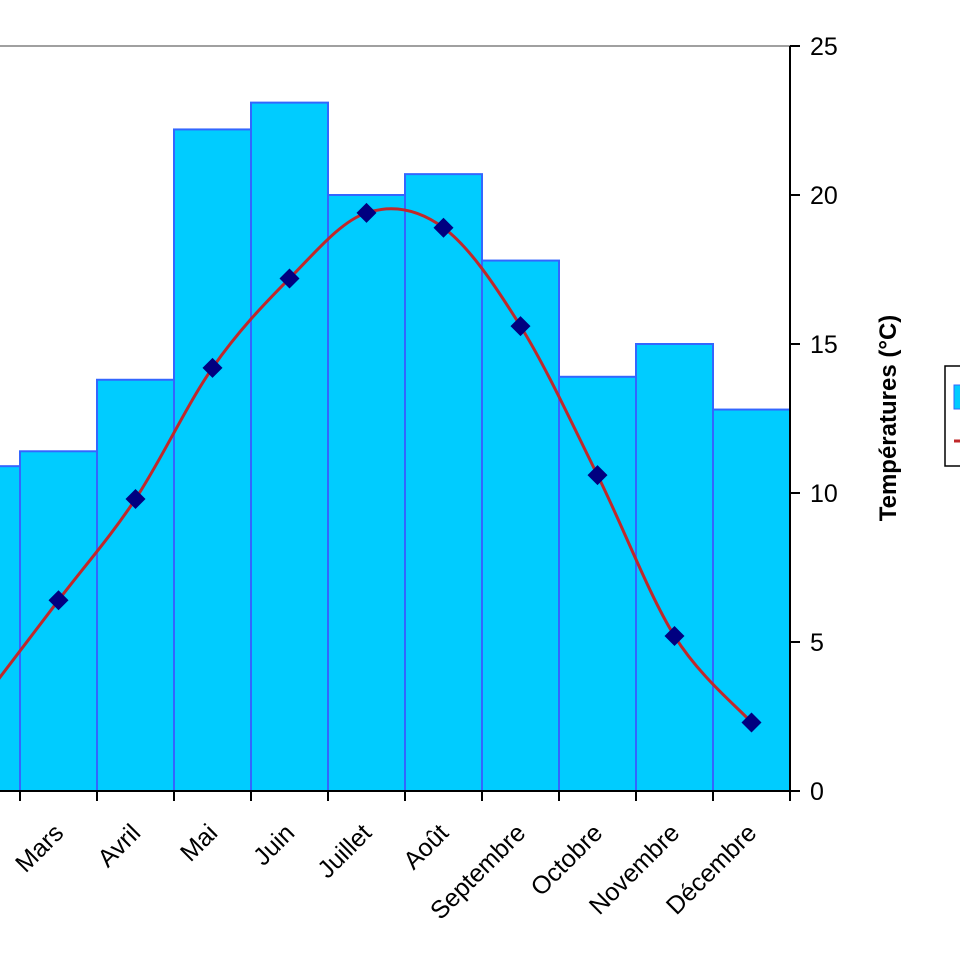 Image resolution: width=960 pixels, height=960 pixels. Describe the element at coordinates (888, 418) in the screenshot. I see `y-axis-title: Températures (°C)` at that location.